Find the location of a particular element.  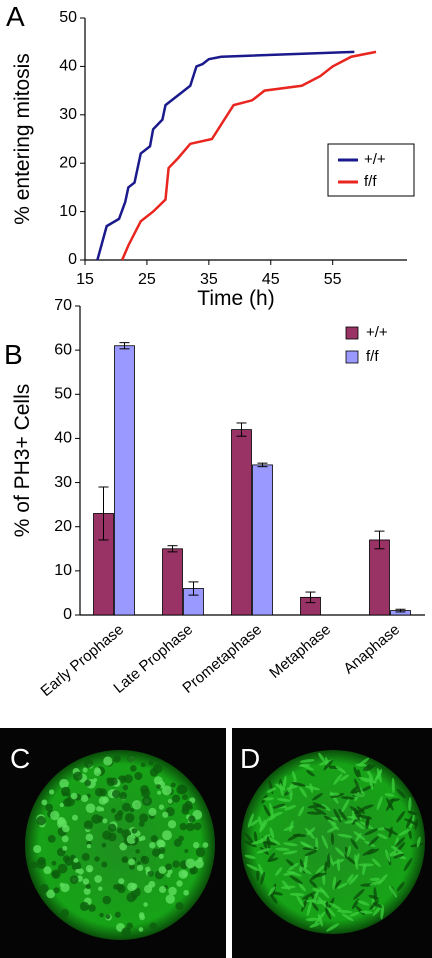

x-axis-title: Time (h) is located at coordinates (235, 298).